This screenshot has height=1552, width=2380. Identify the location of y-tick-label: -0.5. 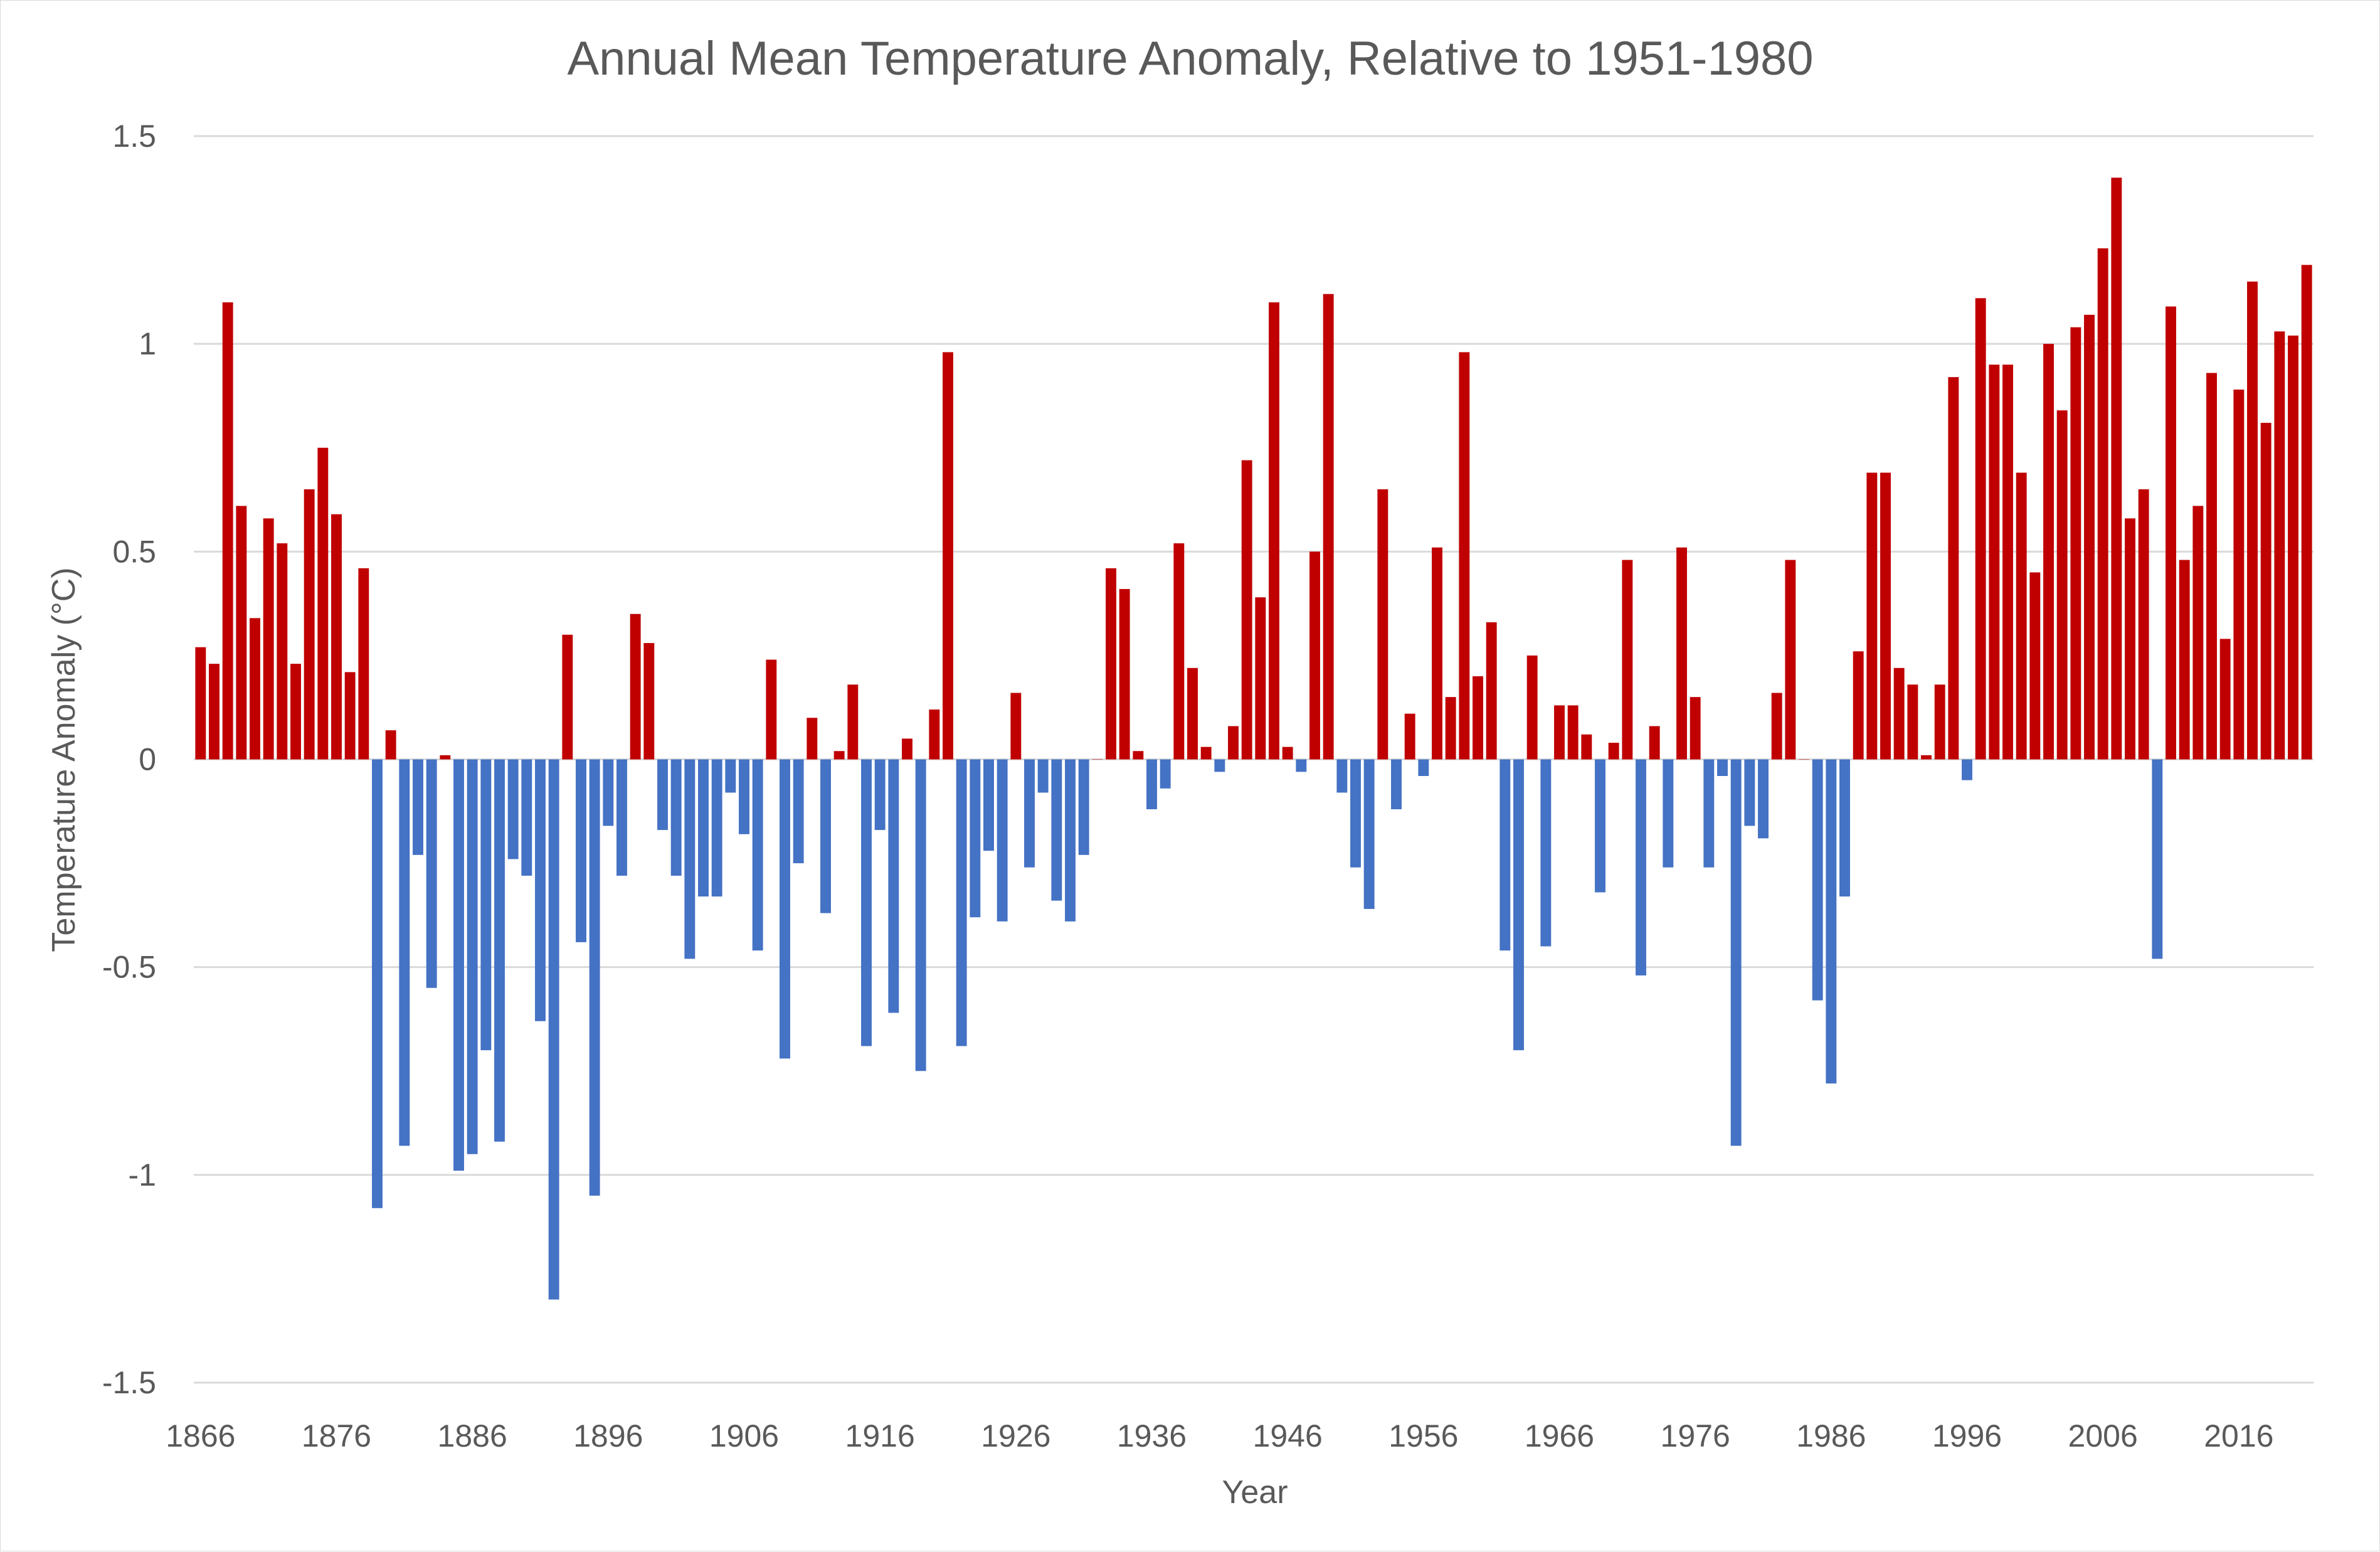
(129, 968).